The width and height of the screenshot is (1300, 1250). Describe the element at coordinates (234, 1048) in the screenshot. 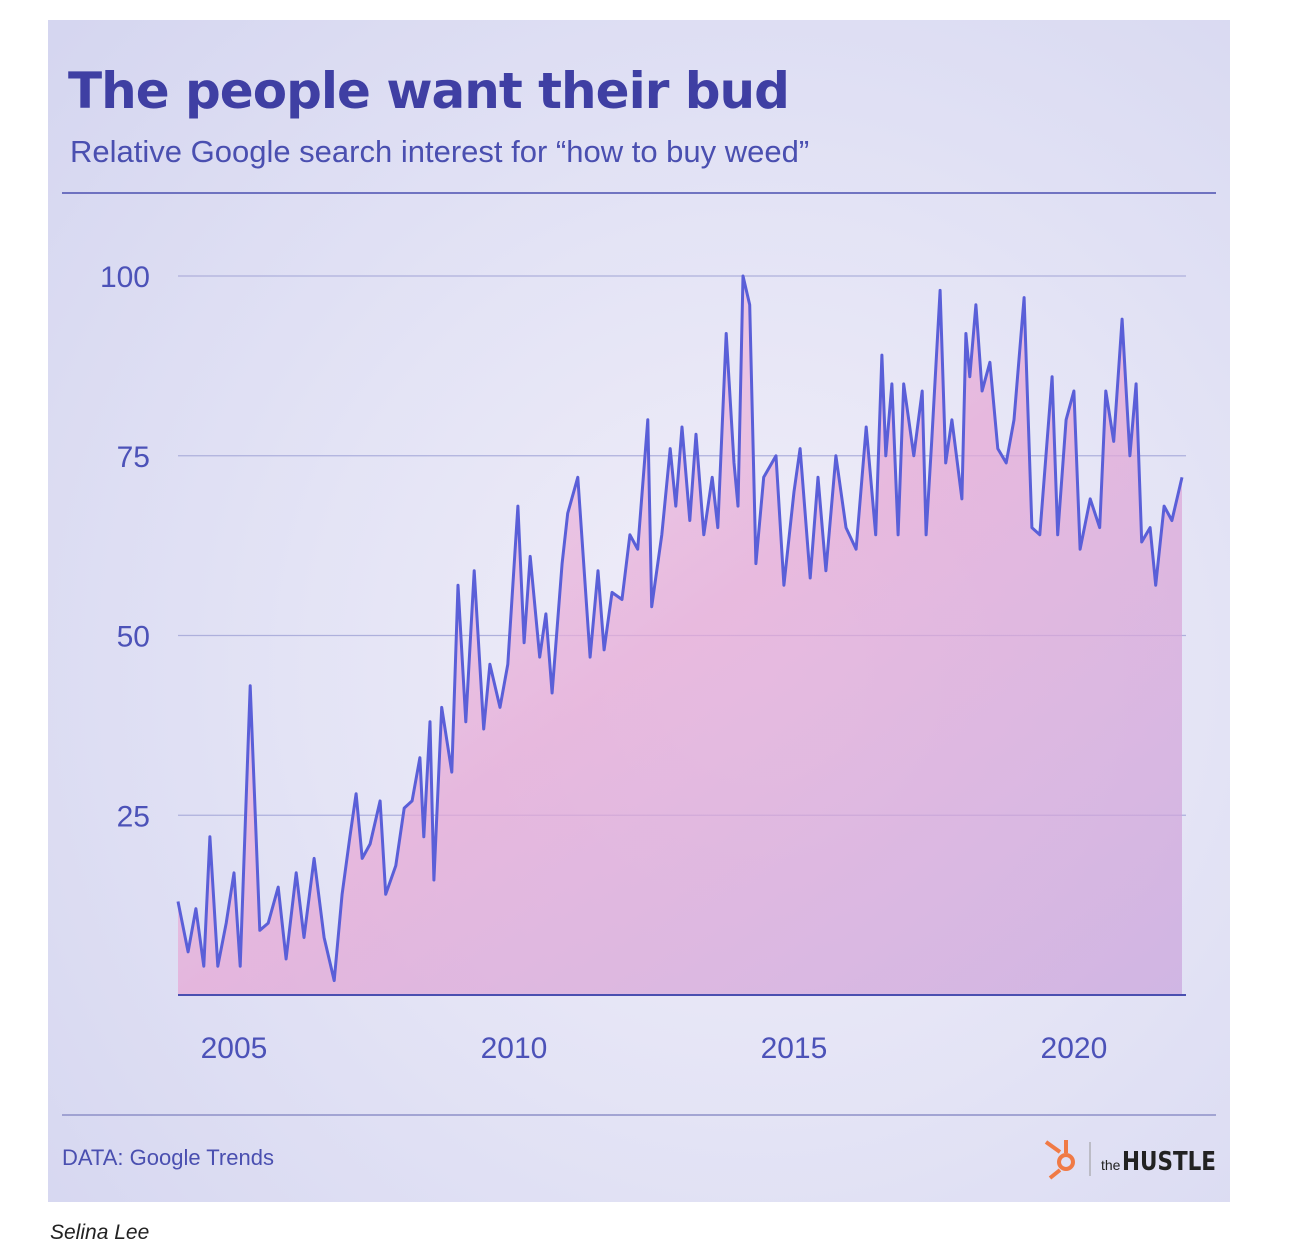

I see `x-tick-label: 2005` at that location.